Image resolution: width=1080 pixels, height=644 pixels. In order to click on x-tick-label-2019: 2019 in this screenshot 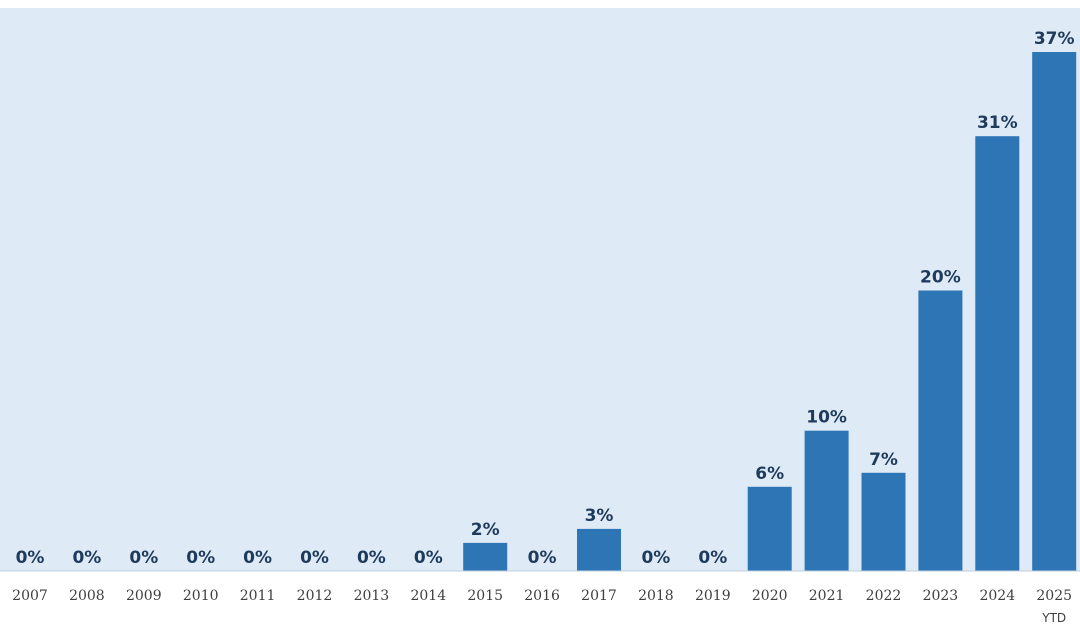, I will do `click(713, 596)`.